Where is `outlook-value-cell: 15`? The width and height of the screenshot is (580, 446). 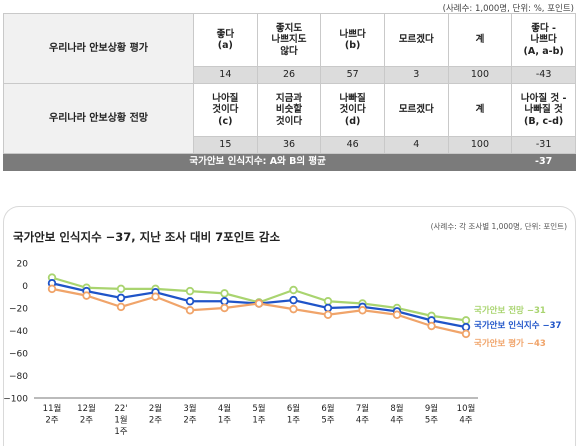 outlook-value-cell: 15 is located at coordinates (225, 145).